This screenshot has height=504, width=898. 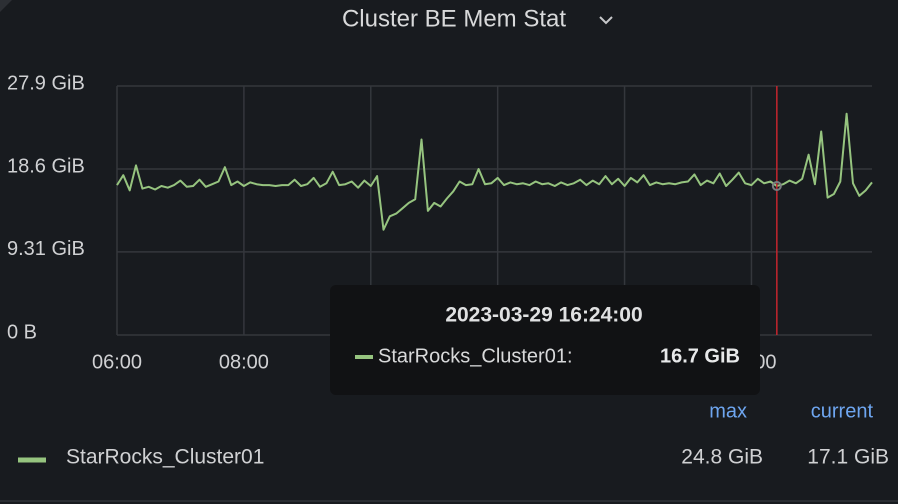 I want to click on legend-value: 24.8 GiB, so click(x=722, y=457).